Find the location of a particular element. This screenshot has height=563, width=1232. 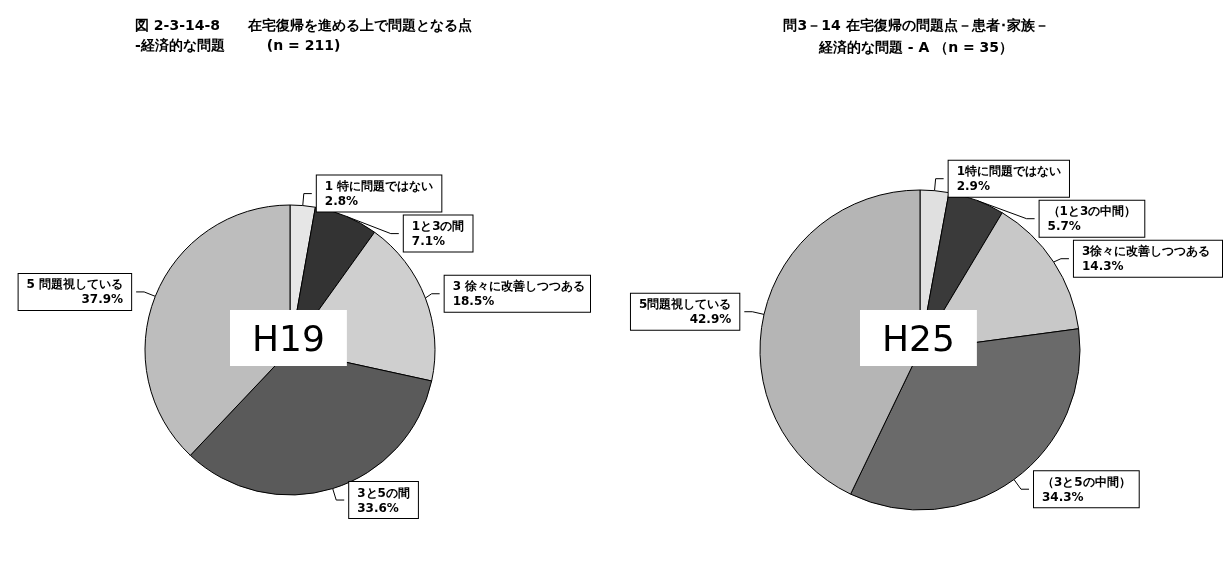

slice-label: （3と5の中間） is located at coordinates (1086, 481).